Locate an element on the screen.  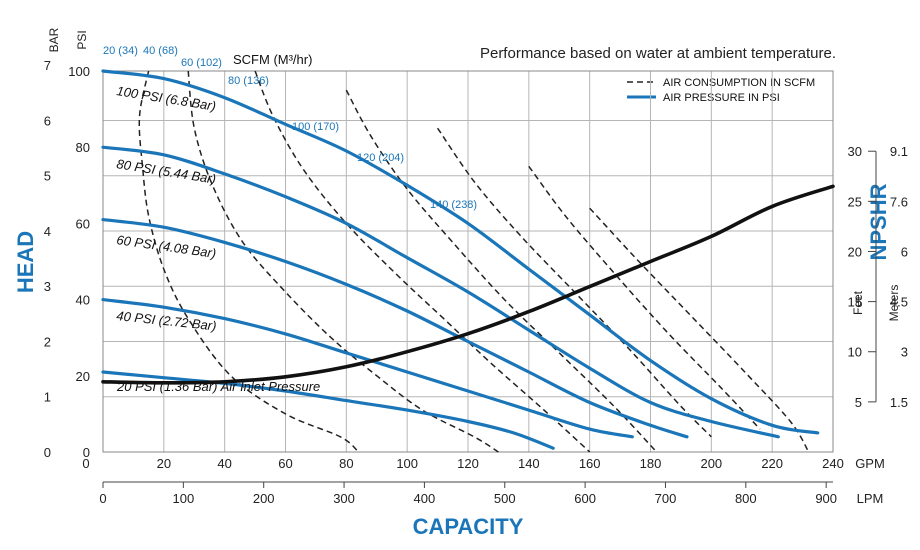
npshr-tick-label-feet: 10 is located at coordinates (855, 352).